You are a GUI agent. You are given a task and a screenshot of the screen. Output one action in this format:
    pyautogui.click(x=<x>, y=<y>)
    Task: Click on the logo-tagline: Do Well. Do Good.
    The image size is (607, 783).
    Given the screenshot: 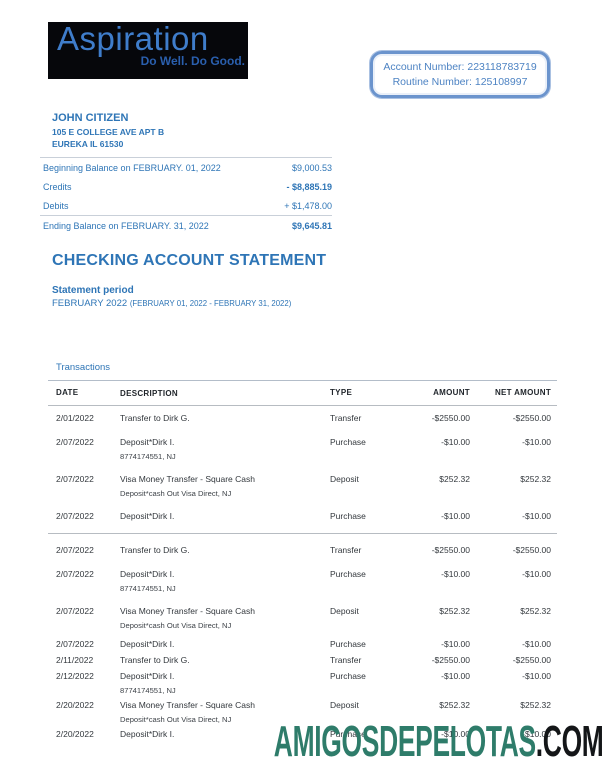 What is the action you would take?
    pyautogui.click(x=192, y=61)
    